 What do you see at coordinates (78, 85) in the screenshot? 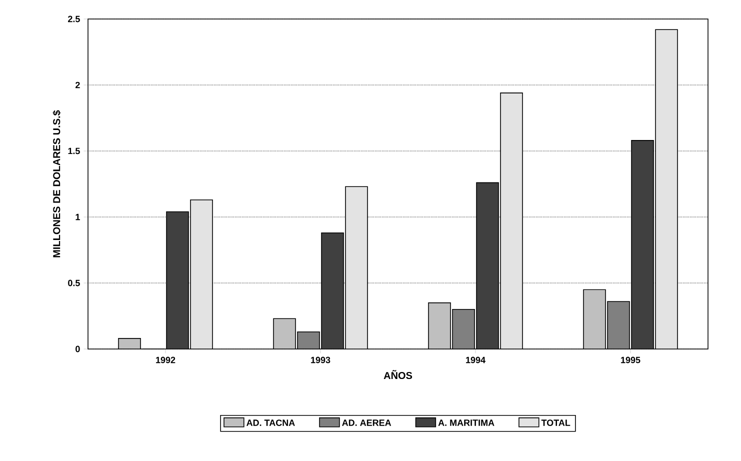
I see `y-tick-label: 2` at bounding box center [78, 85].